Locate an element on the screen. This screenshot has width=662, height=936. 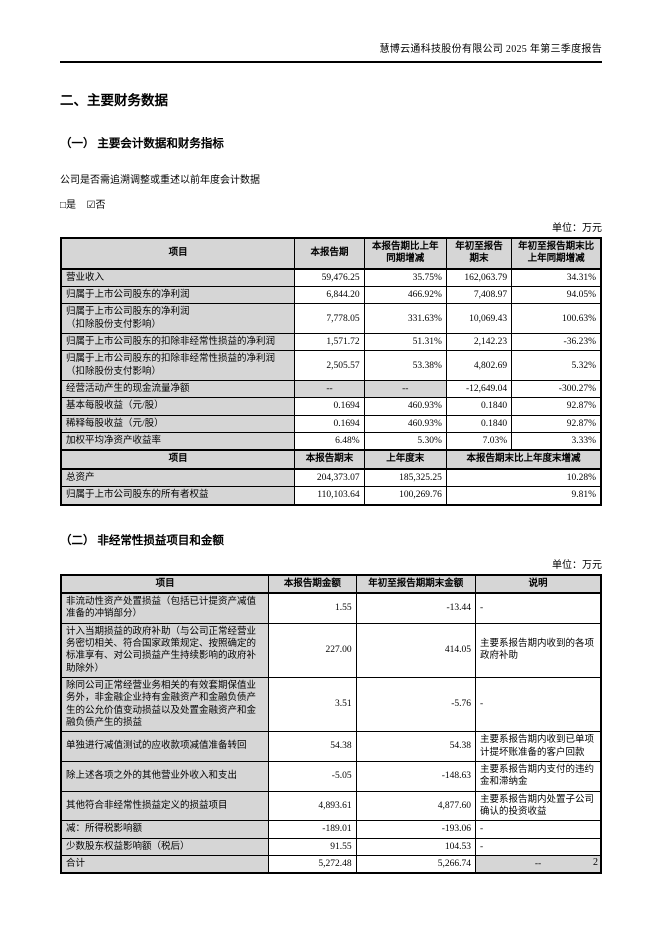
item-label-cell: 归属于上市公司股东的净利润 is located at coordinates (178, 295).